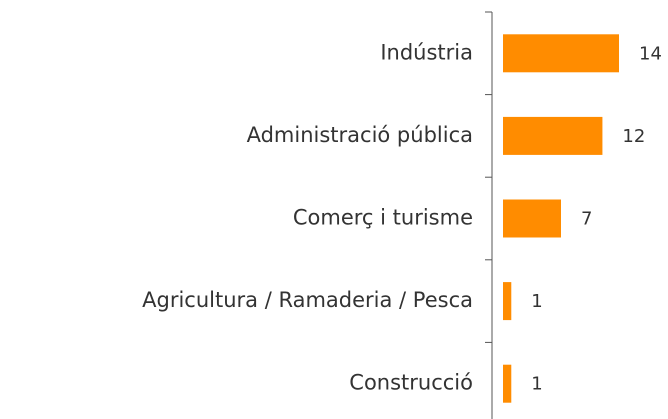 The width and height of the screenshot is (668, 419). What do you see at coordinates (426, 52) in the screenshot?
I see `category-label: Indústria` at bounding box center [426, 52].